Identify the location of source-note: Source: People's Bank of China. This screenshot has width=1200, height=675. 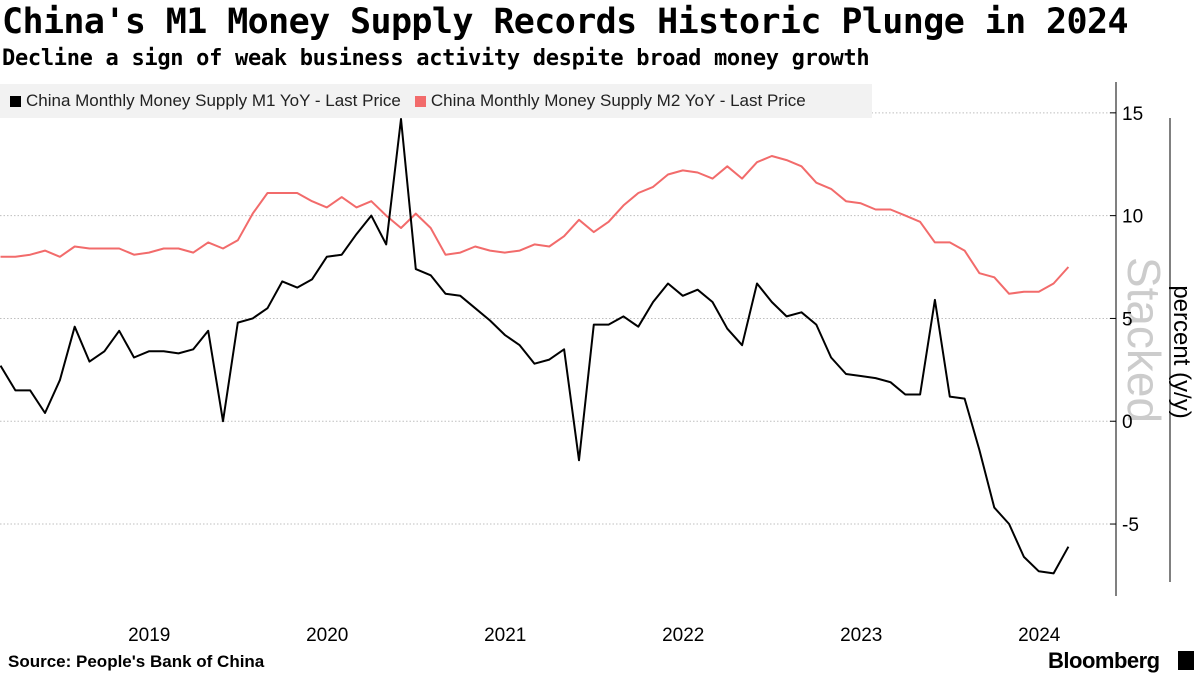
(136, 661).